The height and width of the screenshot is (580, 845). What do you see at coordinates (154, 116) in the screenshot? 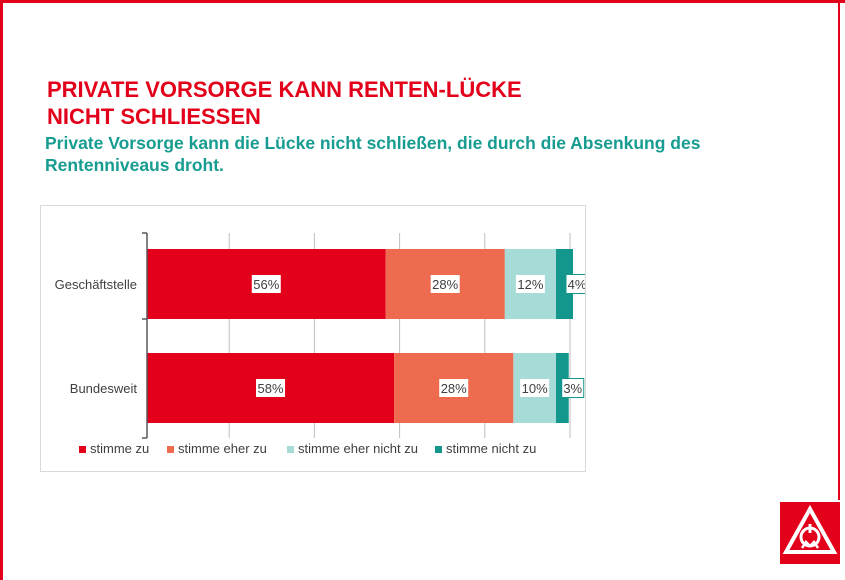
I see `slide-title-line-2: NICHT SCHLIESSEN` at bounding box center [154, 116].